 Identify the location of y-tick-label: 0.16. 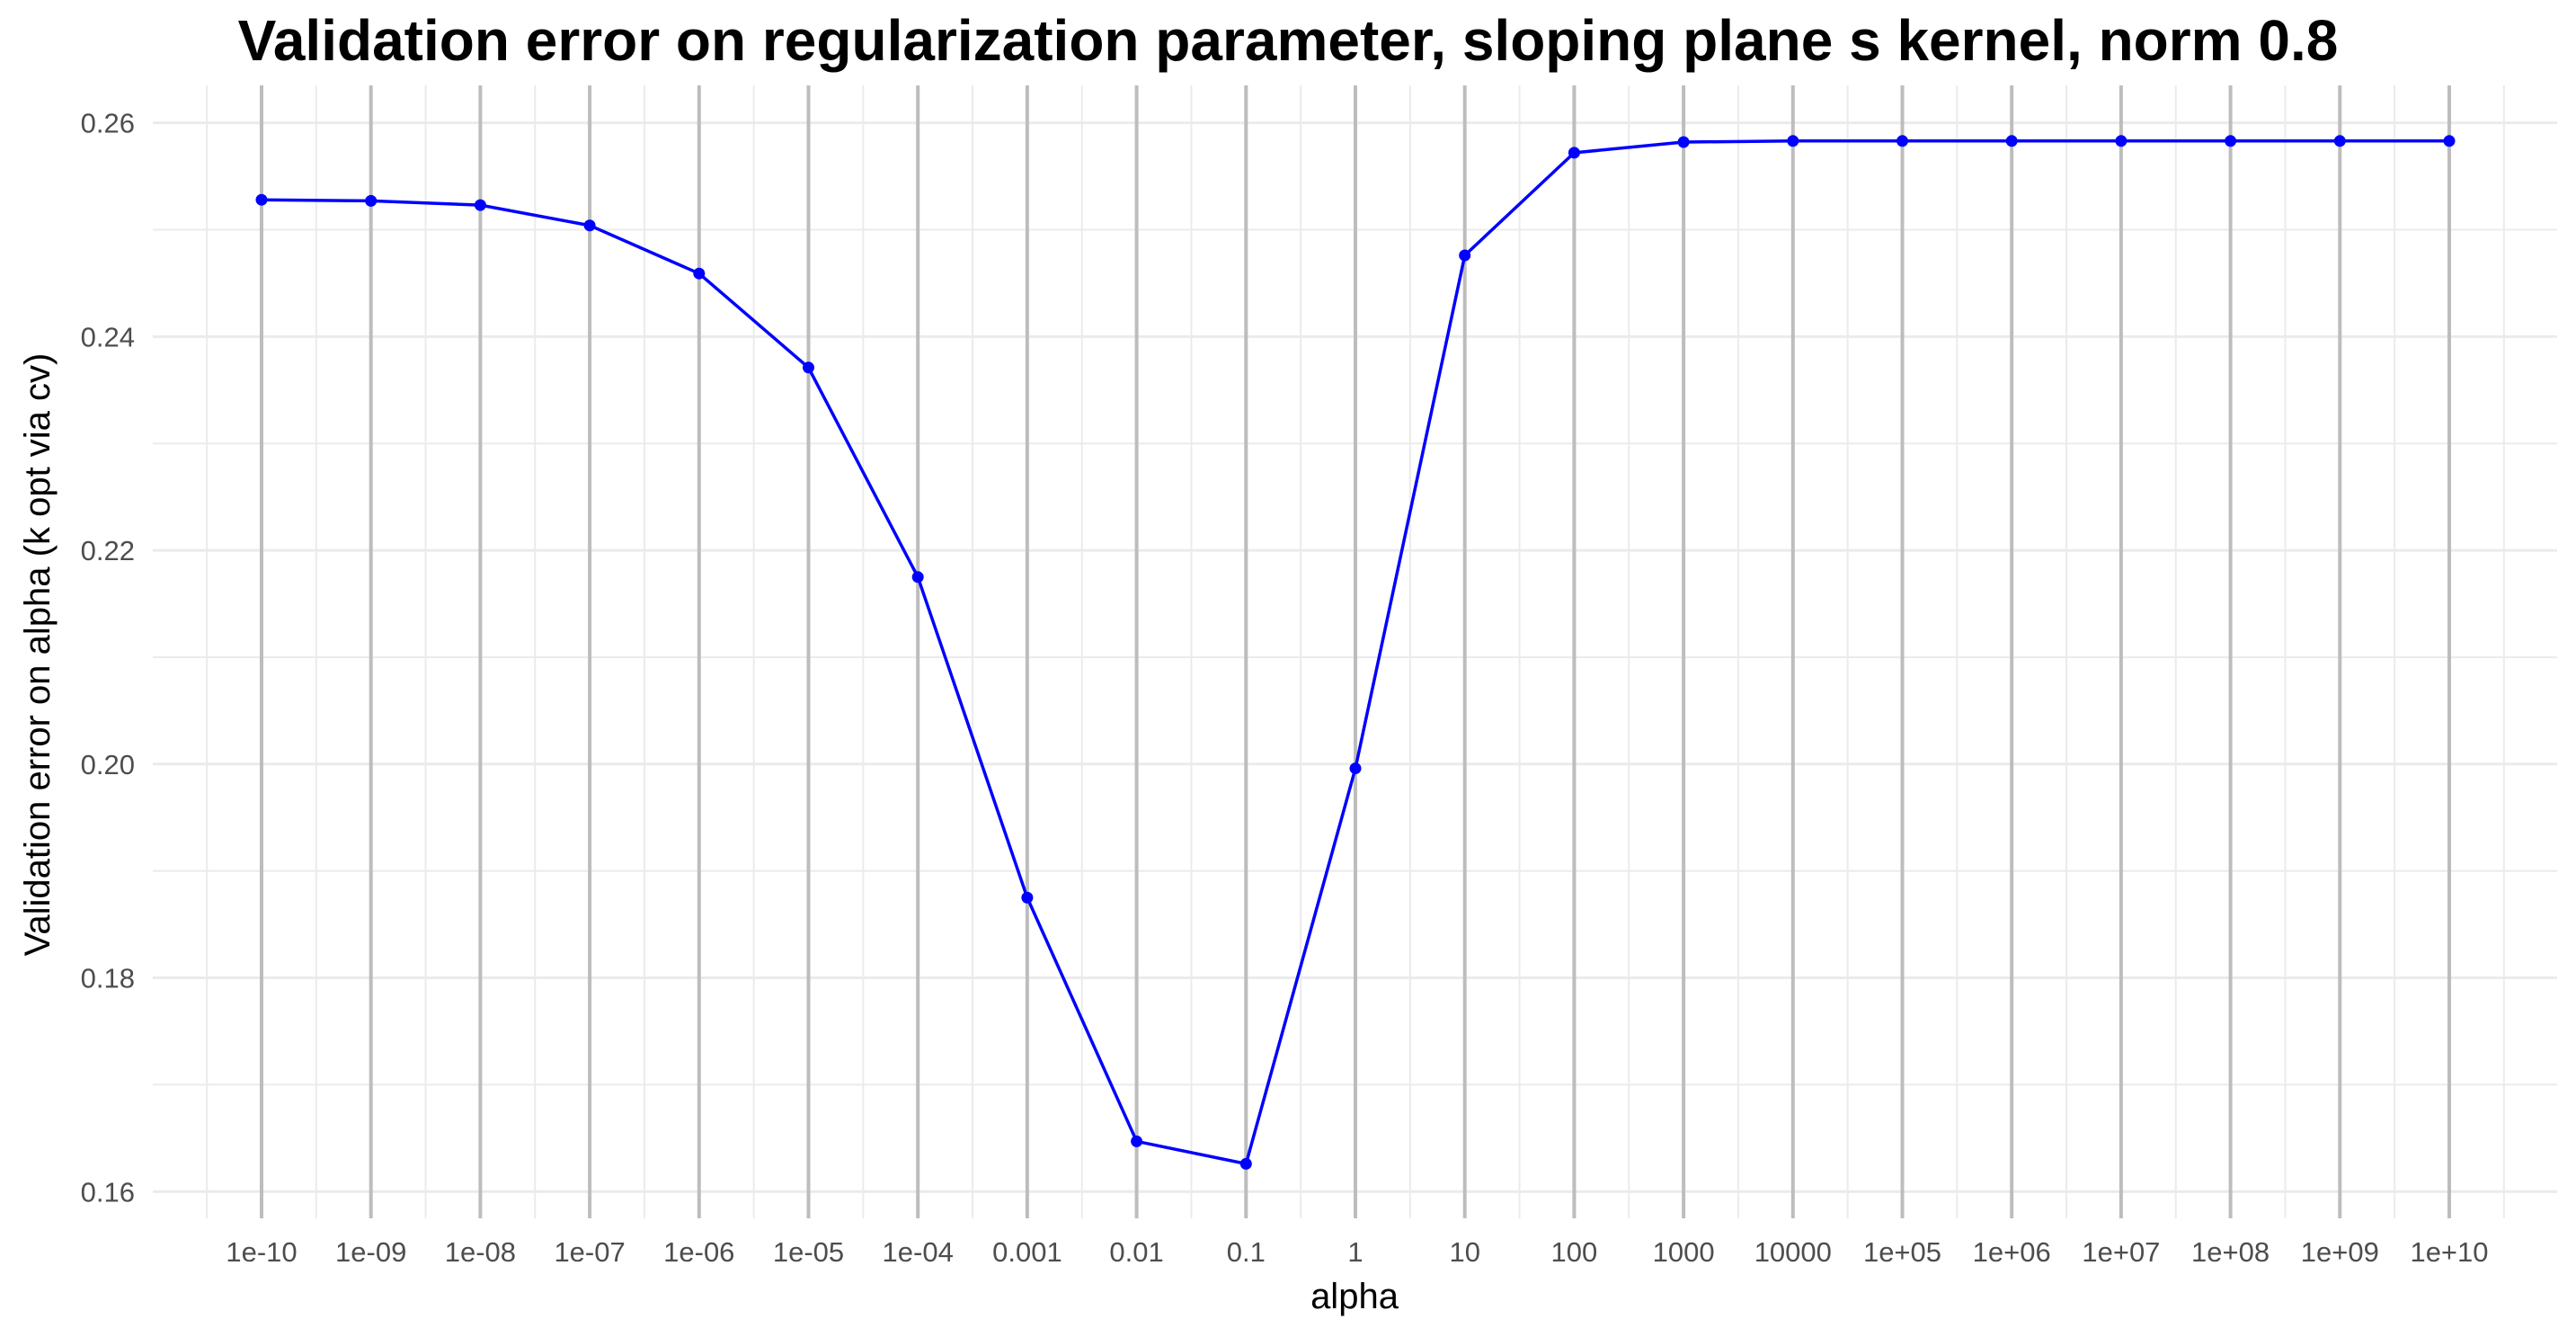
(108, 1192).